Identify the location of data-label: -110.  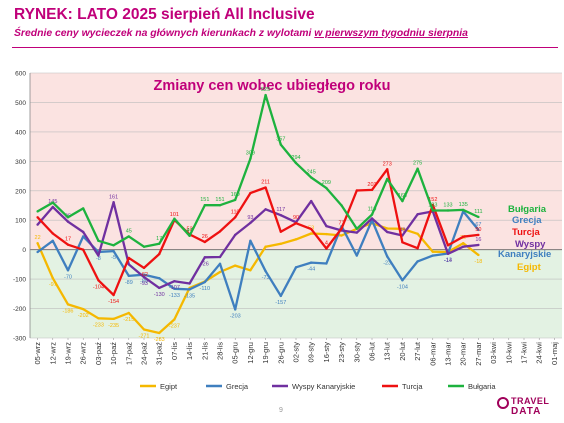
(204, 289).